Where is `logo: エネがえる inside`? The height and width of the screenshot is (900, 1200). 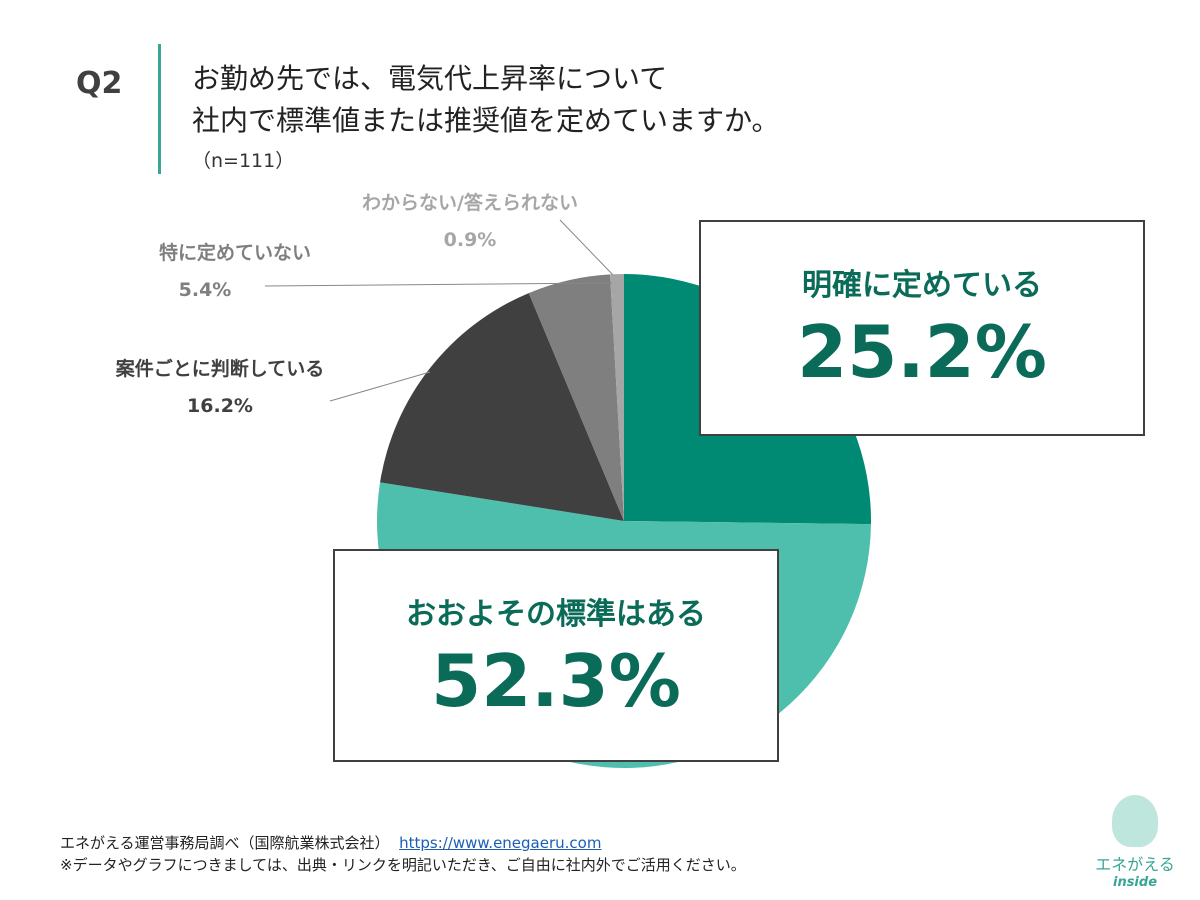 logo: エネがえる inside is located at coordinates (1135, 842).